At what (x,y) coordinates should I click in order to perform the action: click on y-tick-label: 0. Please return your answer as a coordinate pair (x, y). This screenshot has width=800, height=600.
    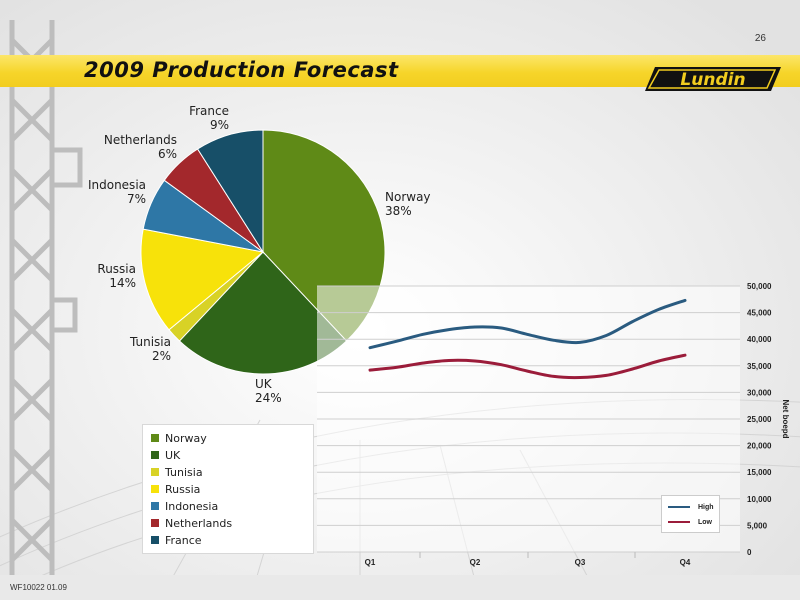
    Looking at the image, I should click on (749, 552).